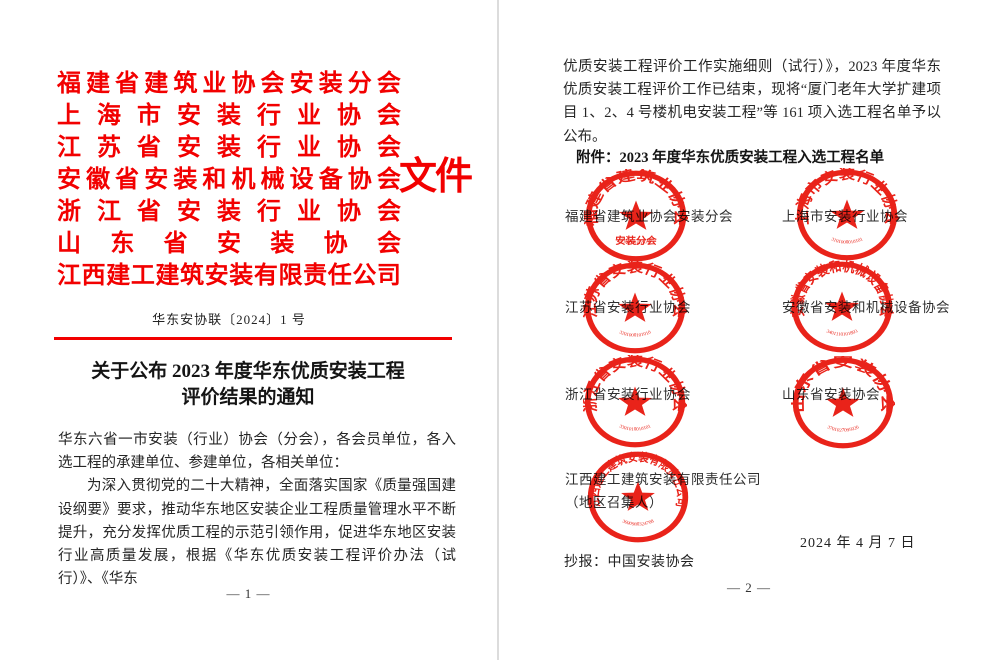 The width and height of the screenshot is (1000, 660). What do you see at coordinates (843, 429) in the screenshot?
I see `svg-text: 3701027095026` at bounding box center [843, 429].